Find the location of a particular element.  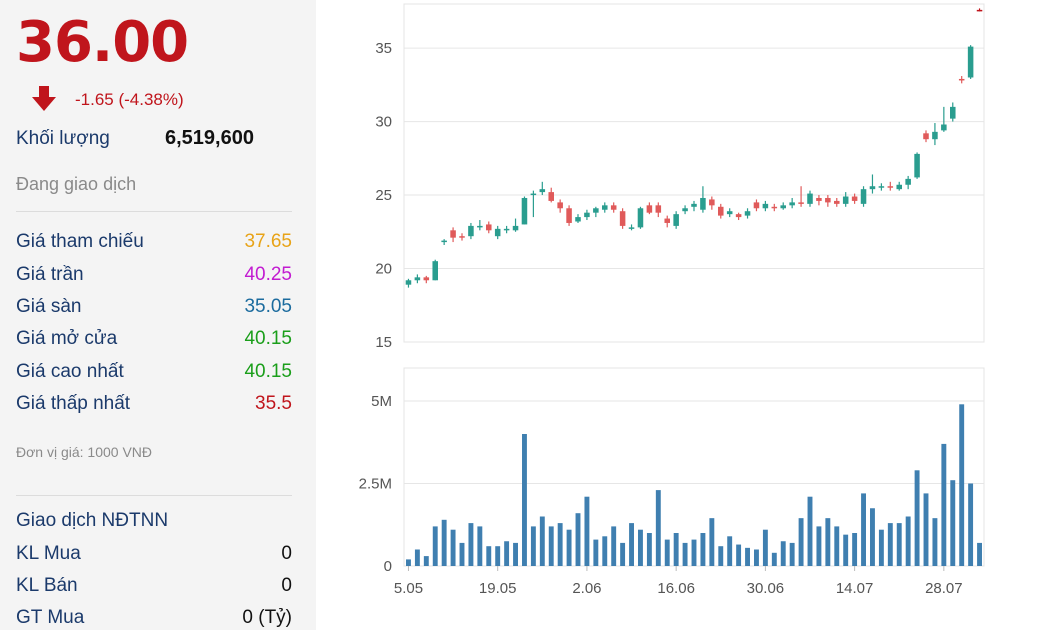

foreign-row-label: KL Bán is located at coordinates (47, 585).